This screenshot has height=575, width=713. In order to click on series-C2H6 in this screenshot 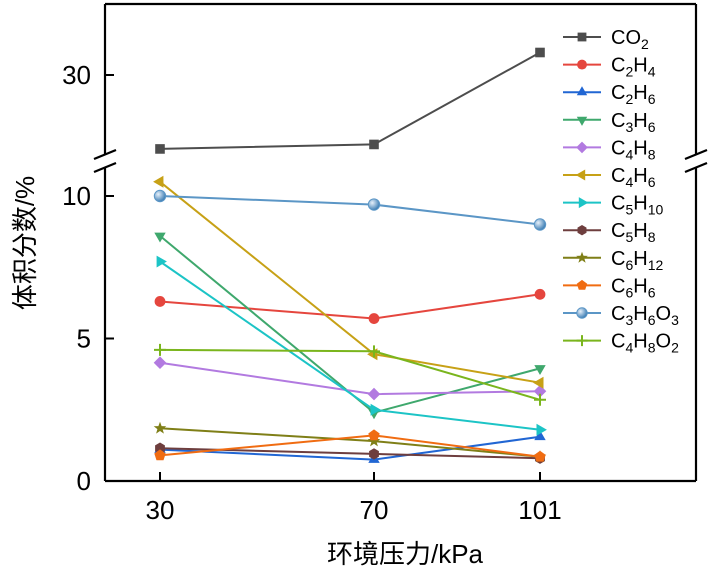, I will do `click(350, 446)`.